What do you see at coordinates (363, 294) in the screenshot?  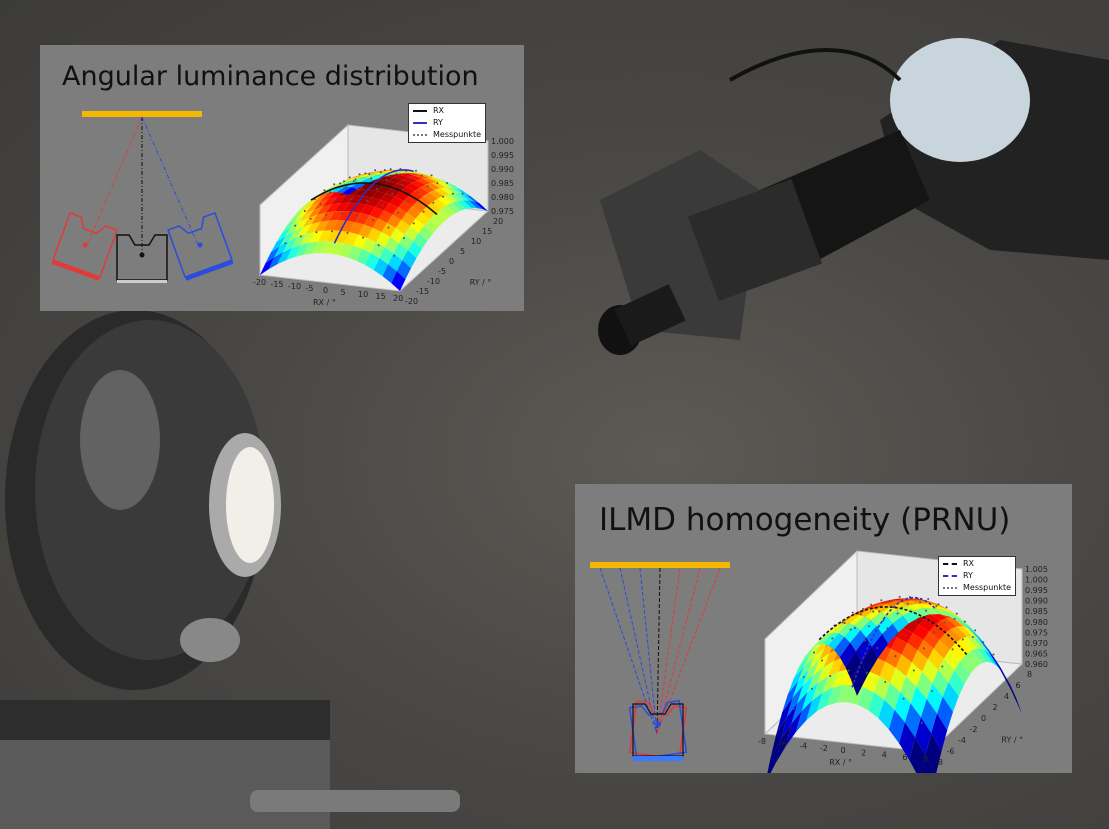 I see `x-tick-label: 10` at bounding box center [363, 294].